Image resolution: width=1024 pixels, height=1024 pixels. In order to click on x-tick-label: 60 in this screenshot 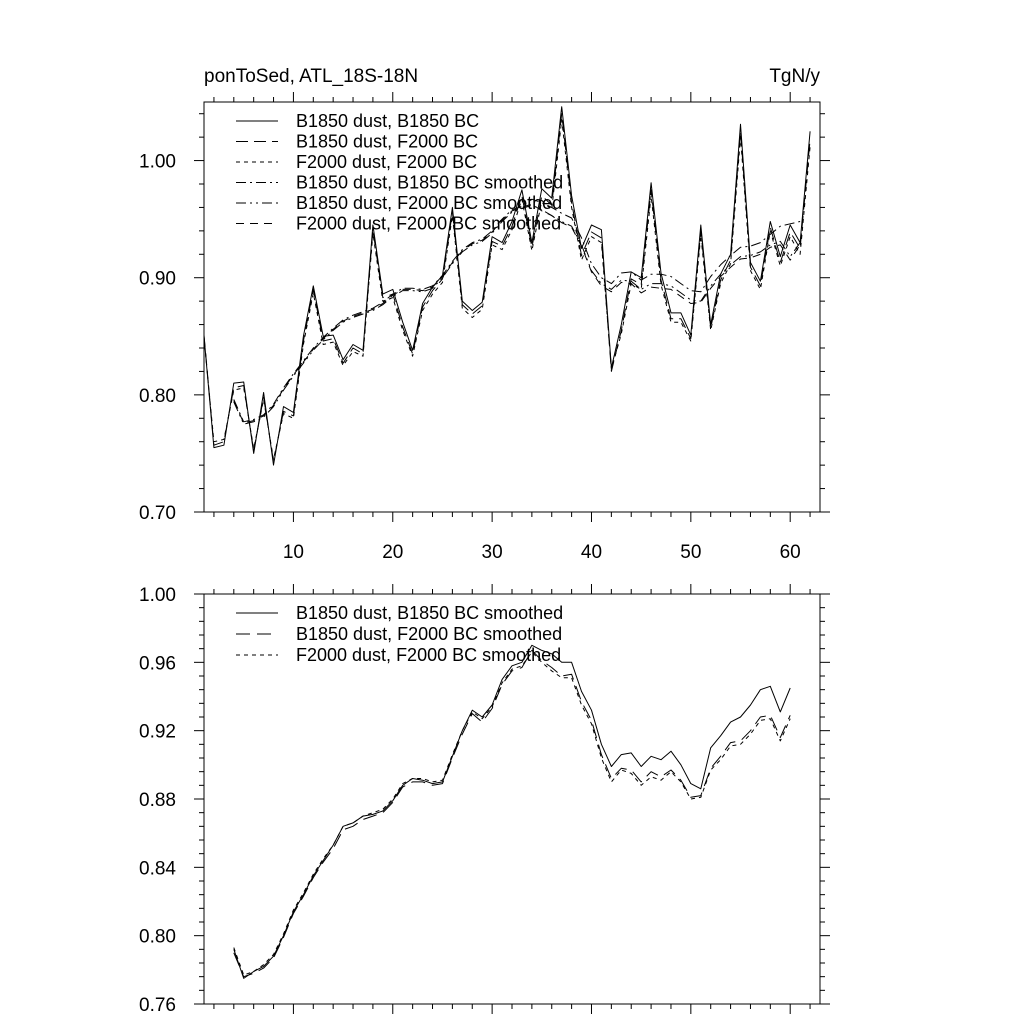, I will do `click(790, 552)`.